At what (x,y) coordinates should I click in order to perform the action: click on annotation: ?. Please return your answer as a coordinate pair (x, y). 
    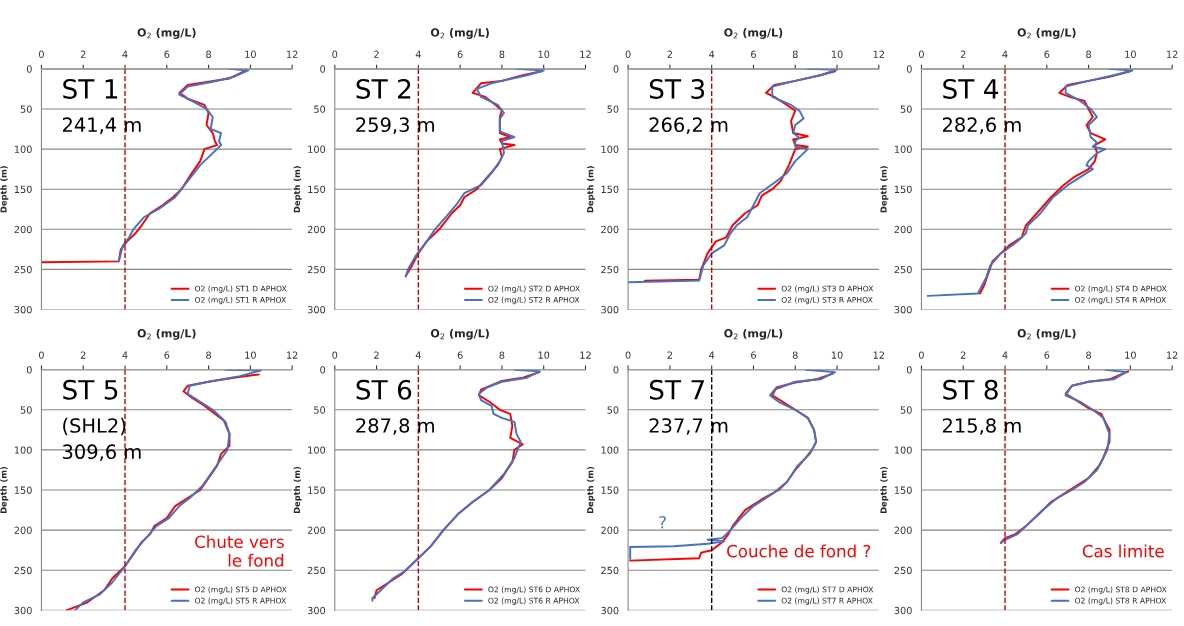
    Looking at the image, I should click on (662, 522).